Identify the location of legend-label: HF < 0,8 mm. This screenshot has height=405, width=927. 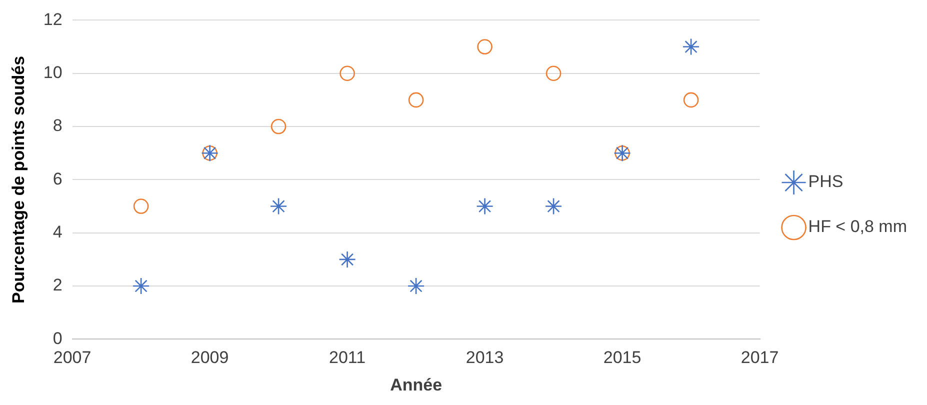
(858, 226).